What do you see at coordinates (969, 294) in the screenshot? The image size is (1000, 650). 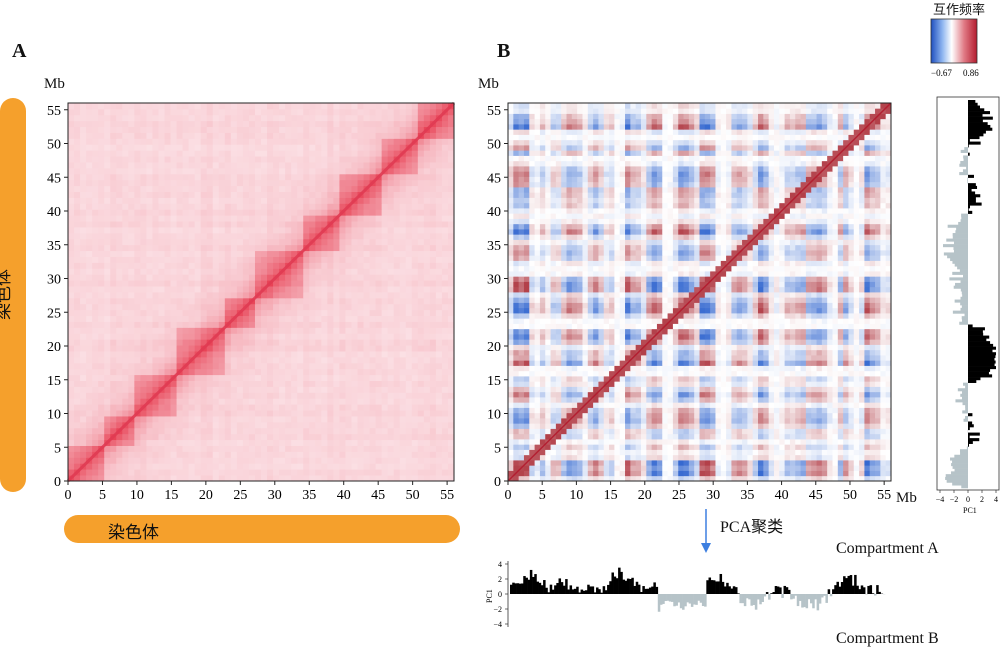 I see `pc1-side-profile` at bounding box center [969, 294].